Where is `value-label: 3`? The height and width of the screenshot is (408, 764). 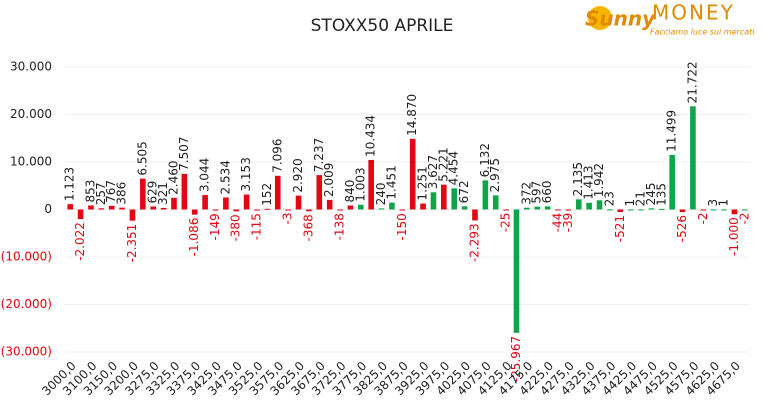
value-label: 3 is located at coordinates (713, 203).